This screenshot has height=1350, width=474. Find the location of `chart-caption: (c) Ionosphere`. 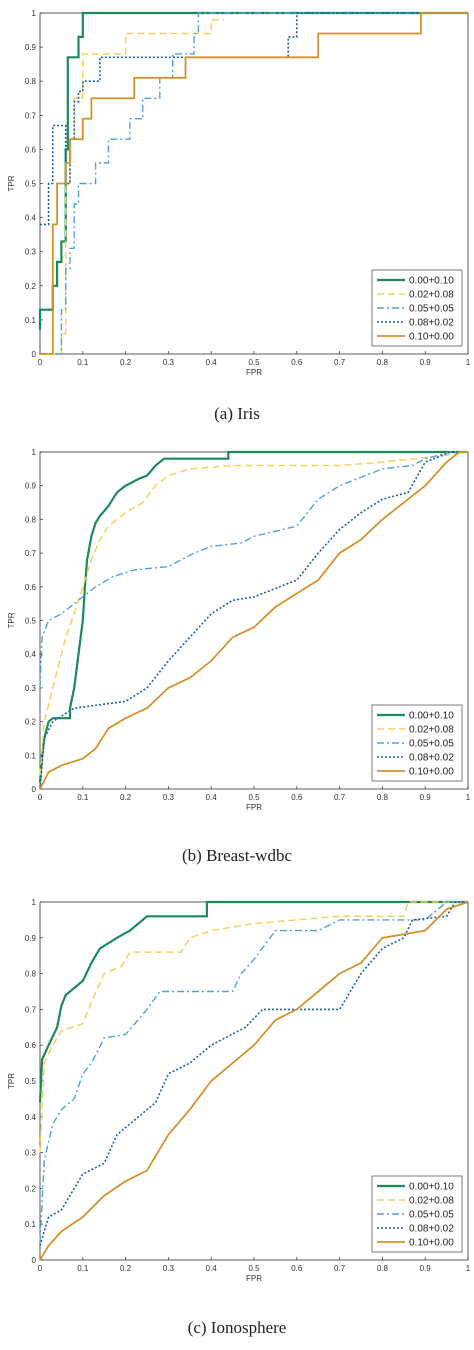

chart-caption: (c) Ionosphere is located at coordinates (237, 1327).